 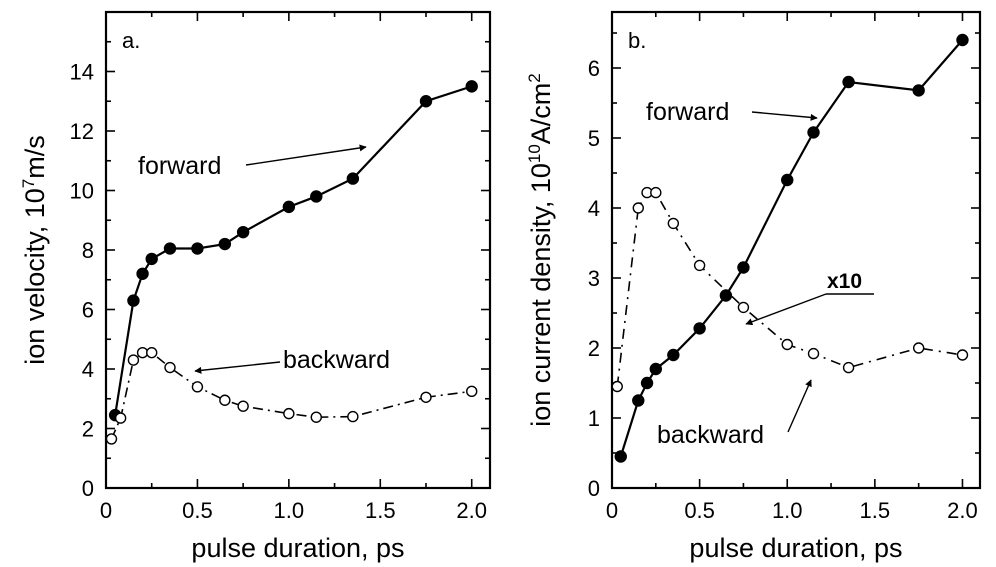 What do you see at coordinates (88, 250) in the screenshot?
I see `y-tick-label: 8` at bounding box center [88, 250].